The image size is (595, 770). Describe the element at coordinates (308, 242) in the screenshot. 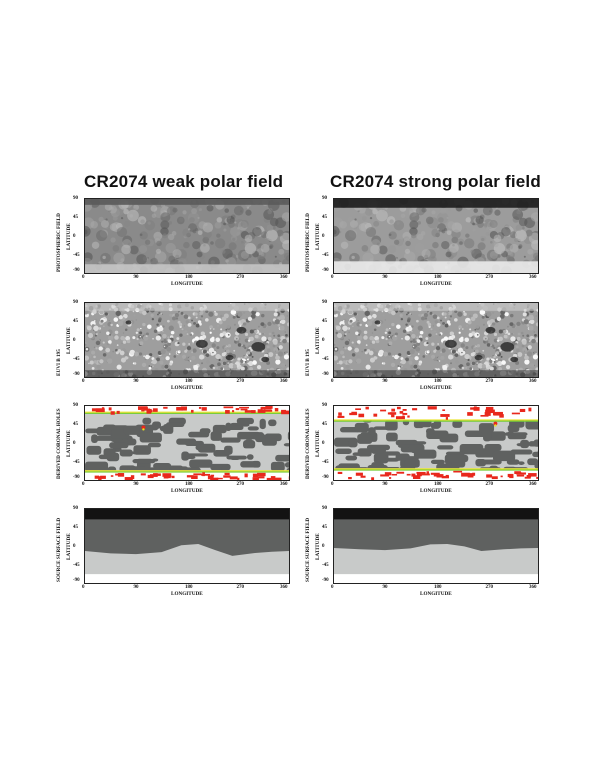

I see `row-label: PHOTOSPHERIC FIELD` at that location.